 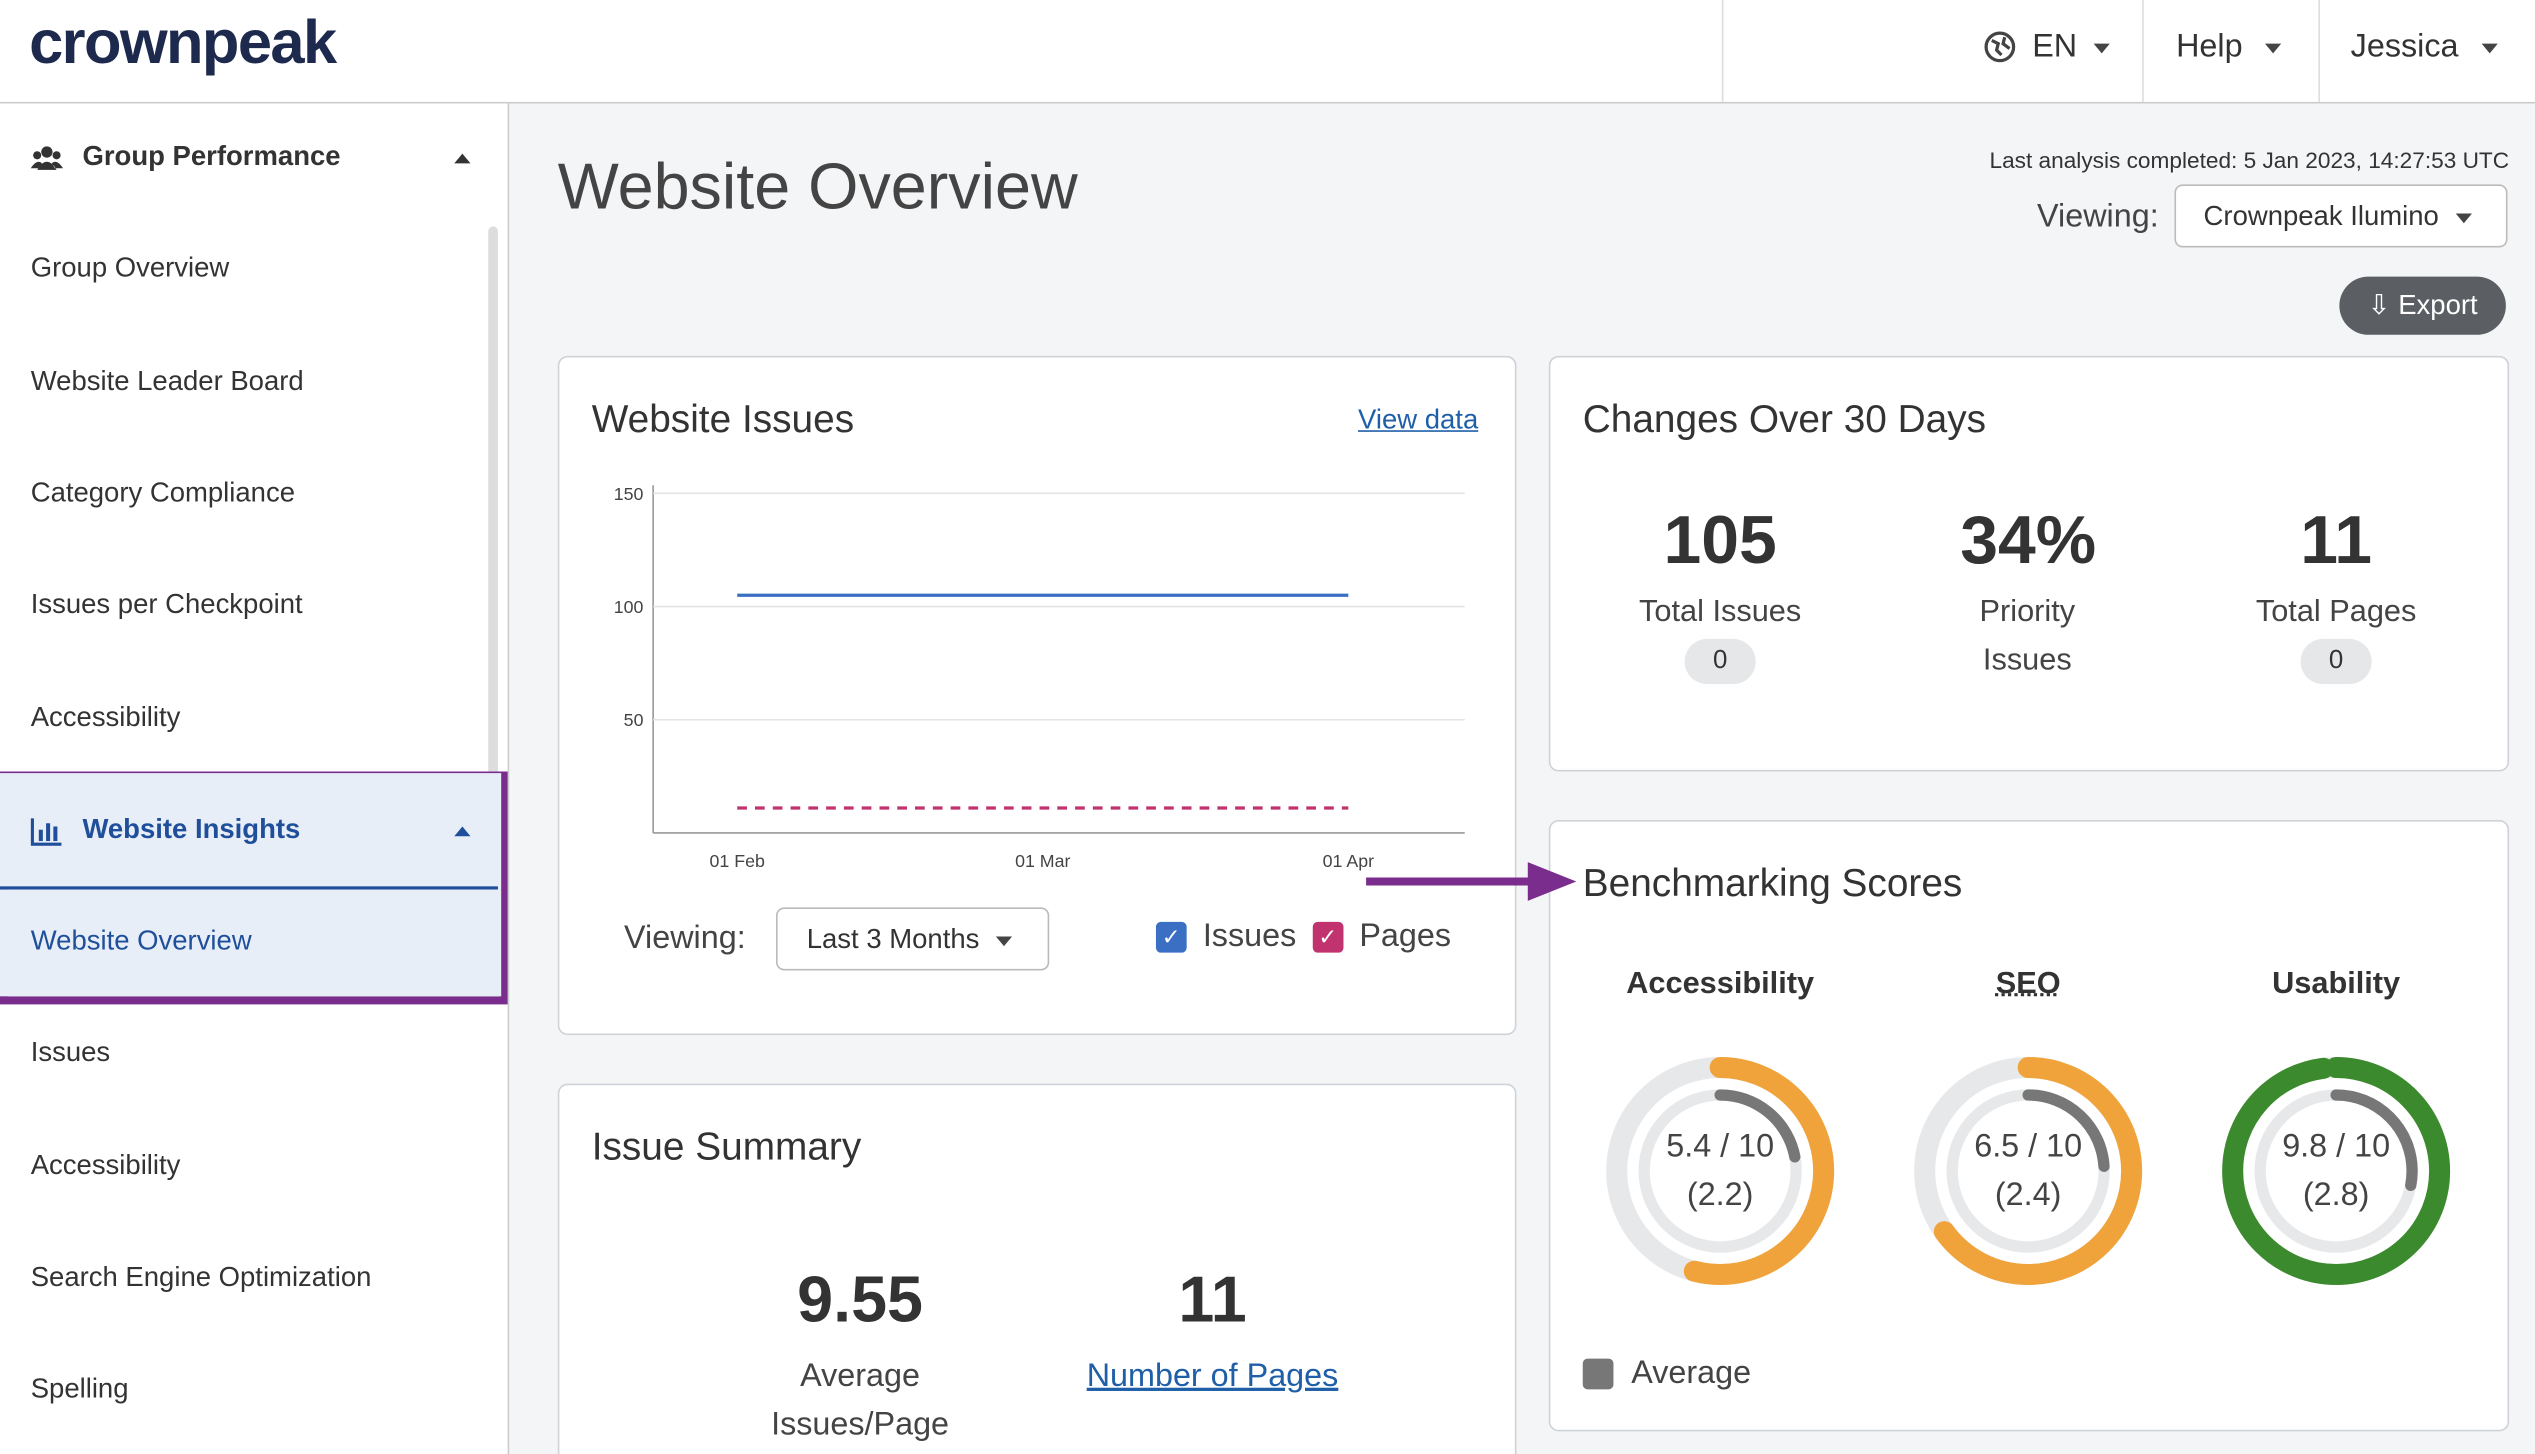 I want to click on stat-value: 105, so click(x=1720, y=539).